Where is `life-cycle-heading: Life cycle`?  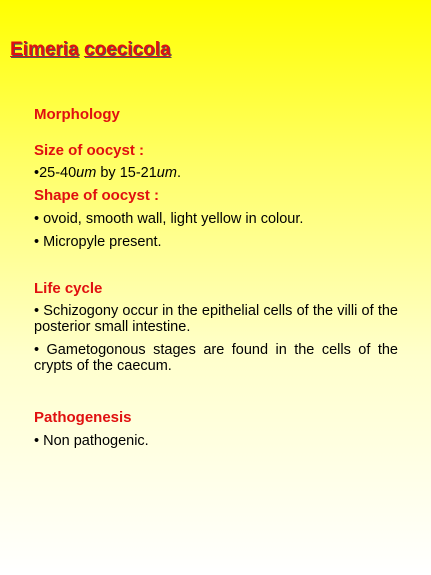
life-cycle-heading: Life cycle is located at coordinates (68, 288).